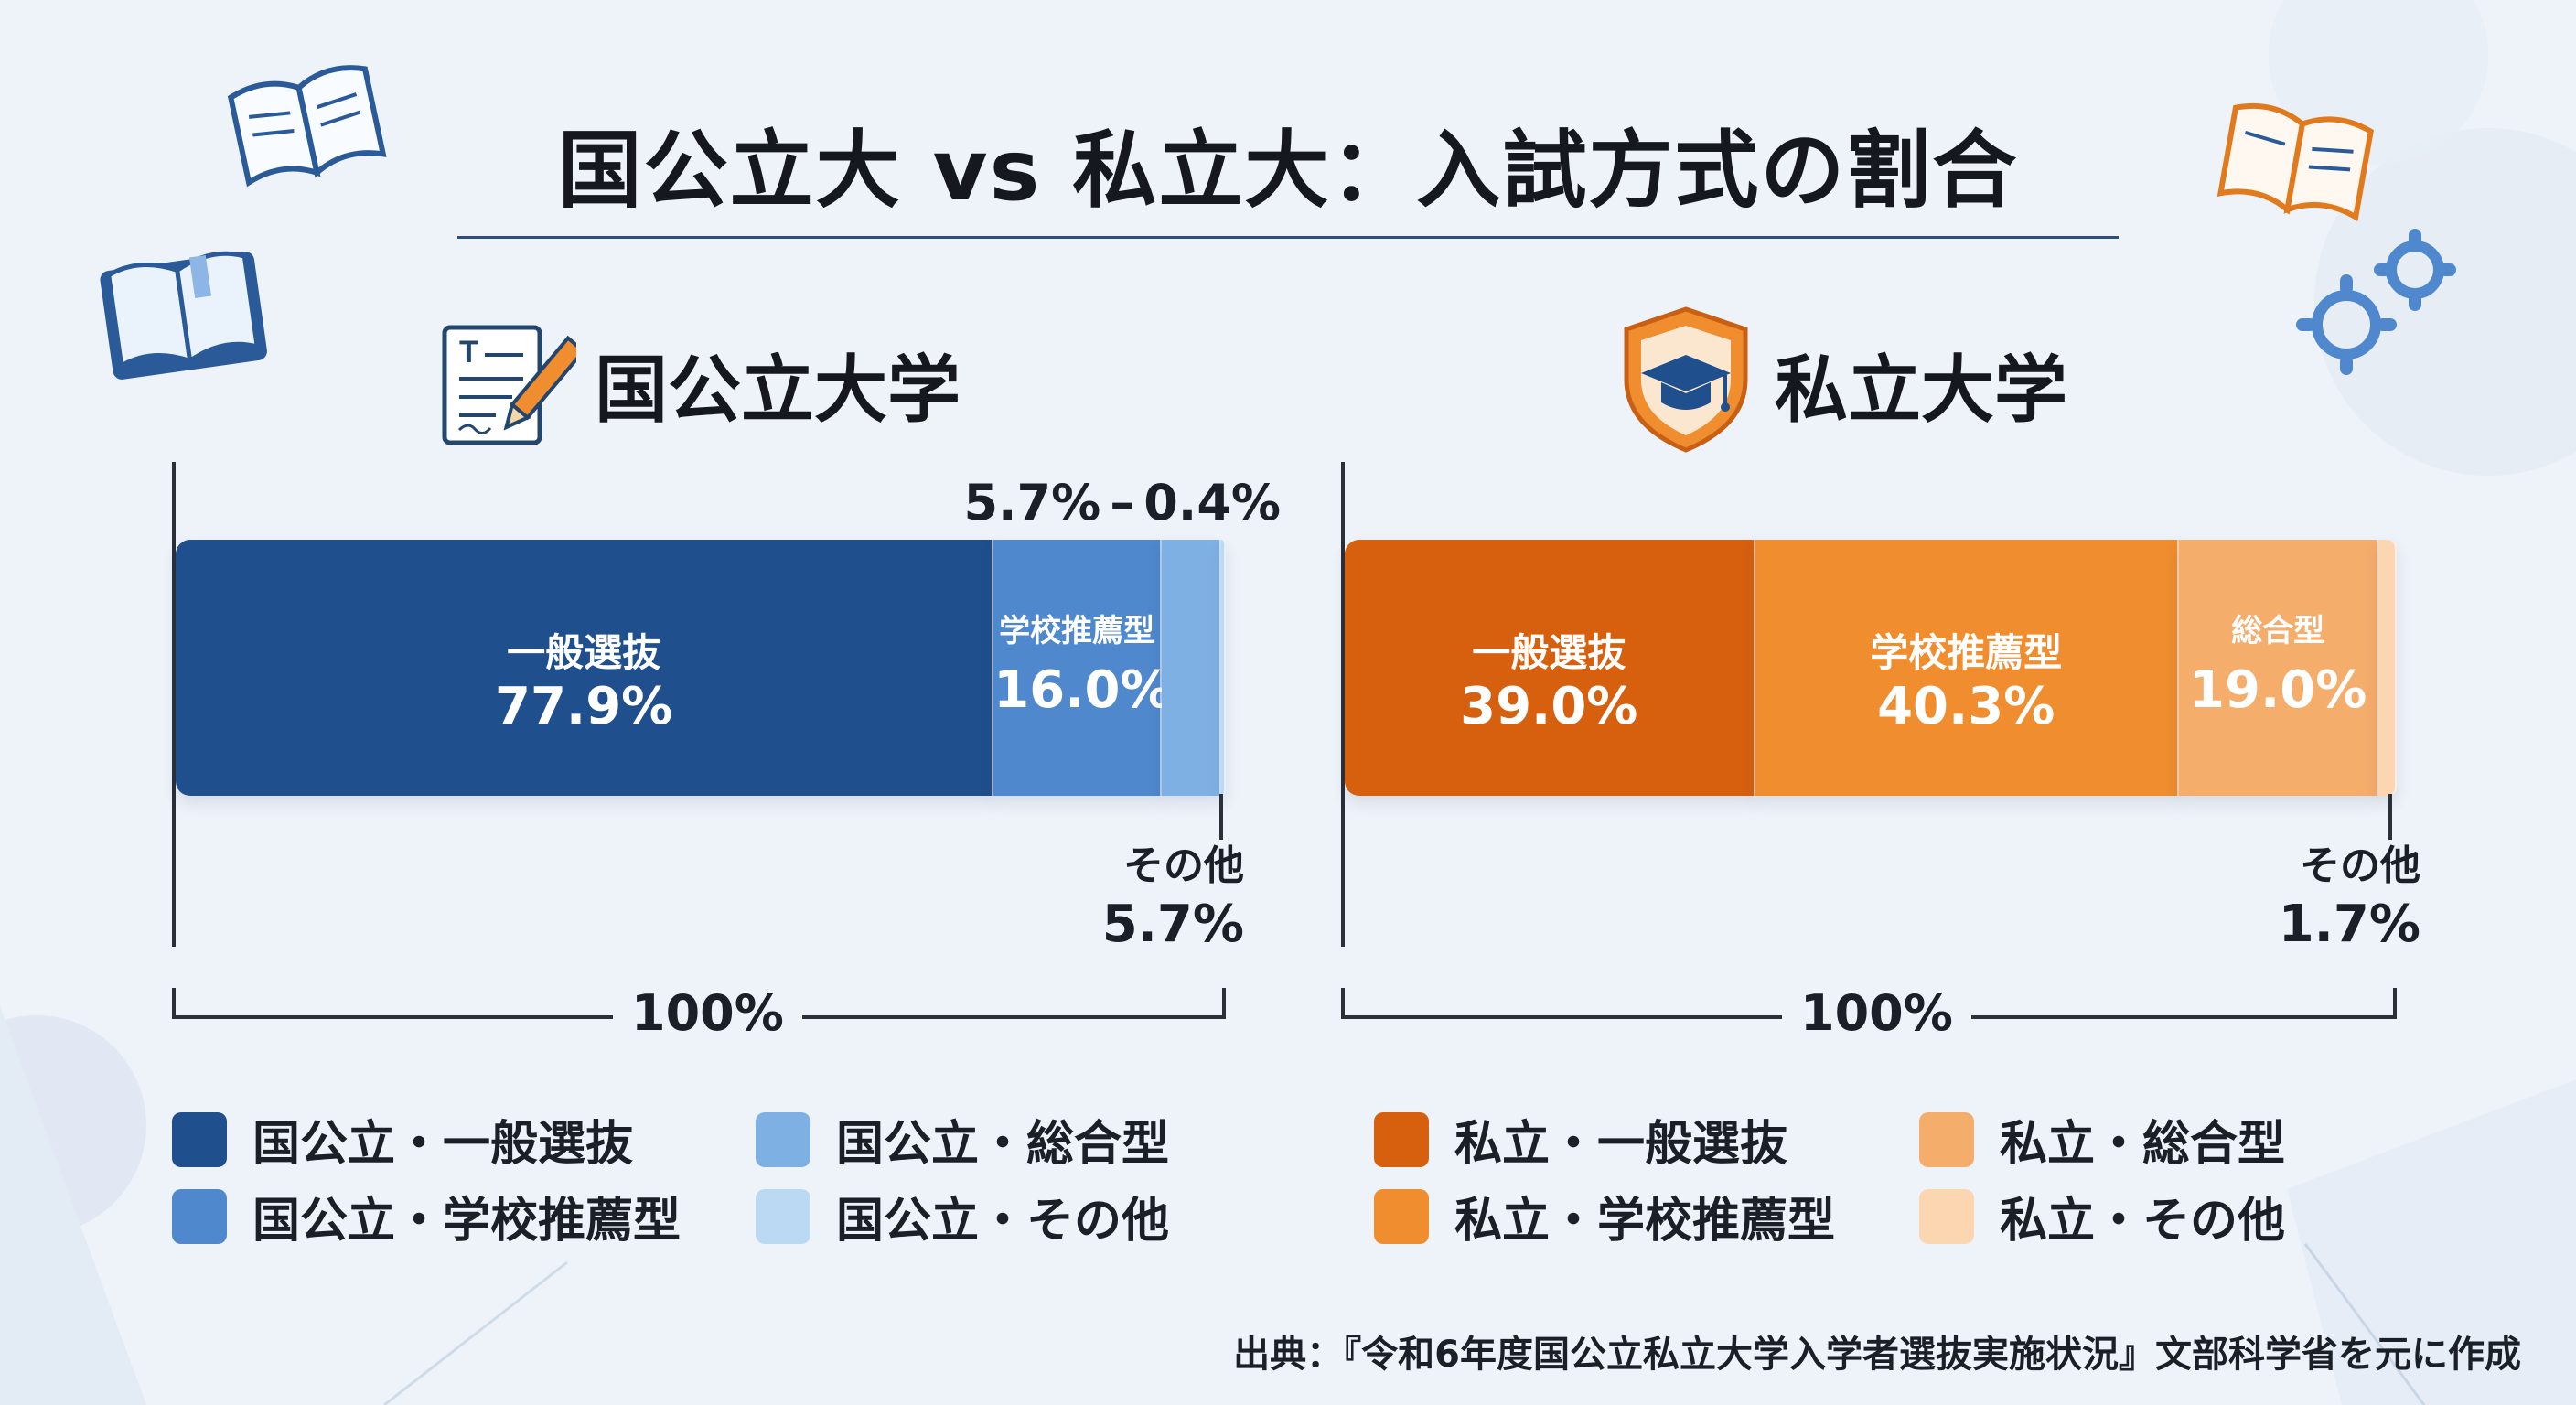 The image size is (2576, 1405). What do you see at coordinates (2349, 924) in the screenshot?
I see `private-bottom-value: 1.7%` at bounding box center [2349, 924].